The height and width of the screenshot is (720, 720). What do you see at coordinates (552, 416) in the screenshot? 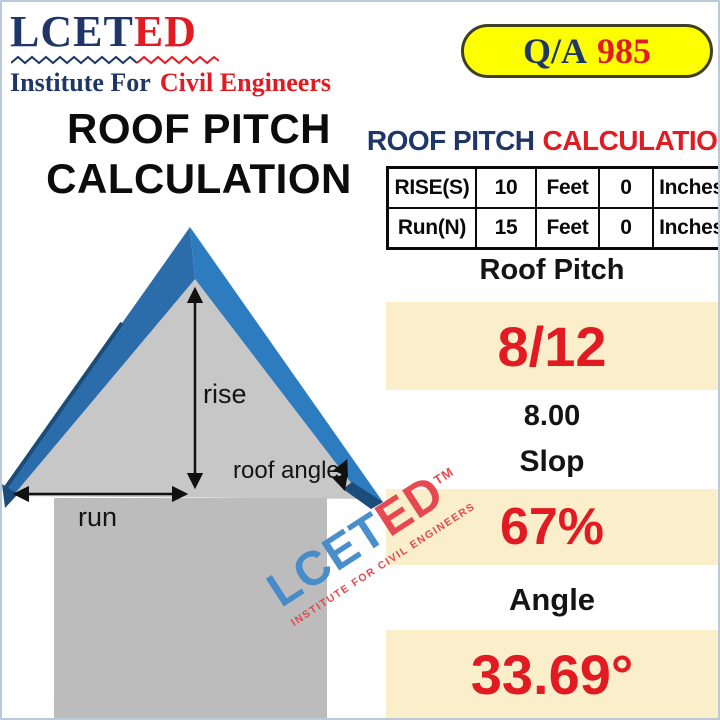
I see `pitch-decimal-value: 8.00` at bounding box center [552, 416].